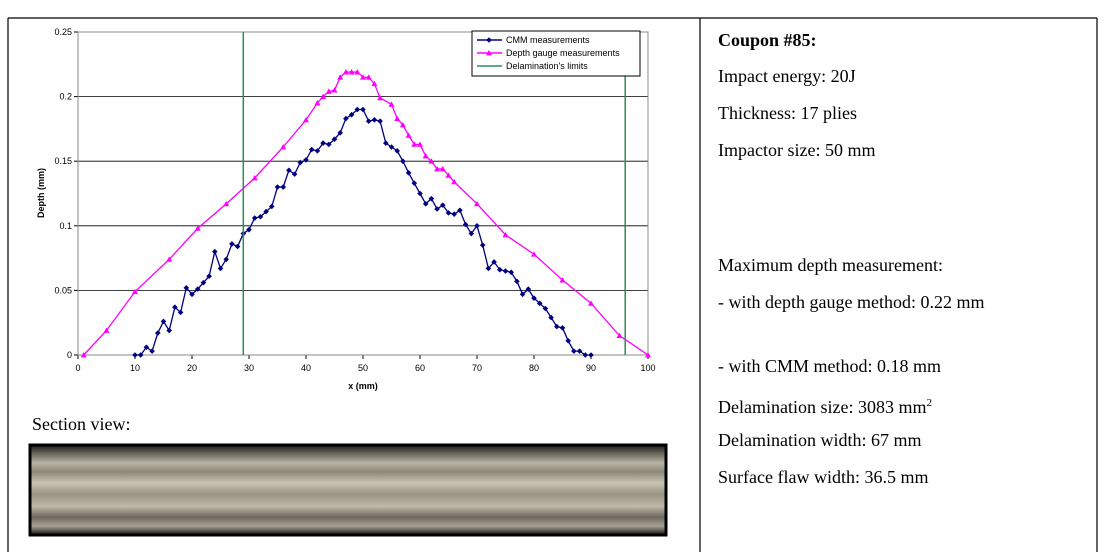  I want to click on info-line: - with CMM method: 0.18 mm, so click(903, 366).